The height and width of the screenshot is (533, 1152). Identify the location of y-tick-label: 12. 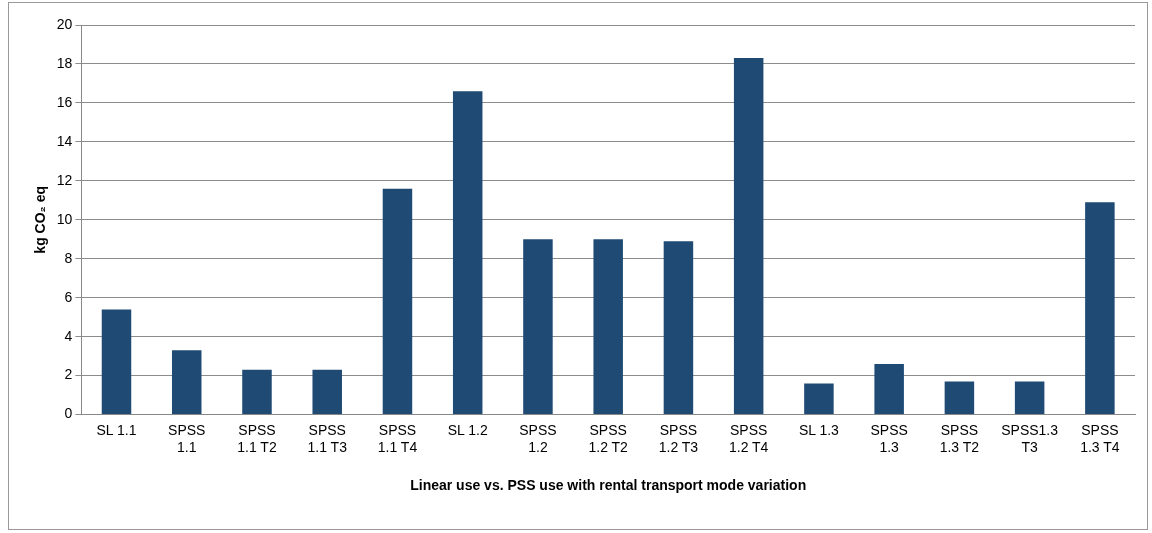
(64, 179).